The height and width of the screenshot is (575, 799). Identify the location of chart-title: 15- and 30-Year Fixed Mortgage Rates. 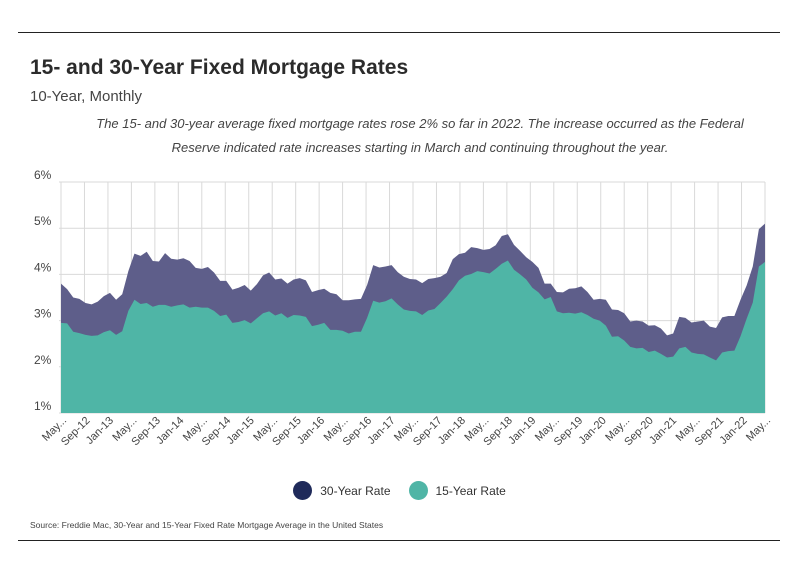
(219, 67).